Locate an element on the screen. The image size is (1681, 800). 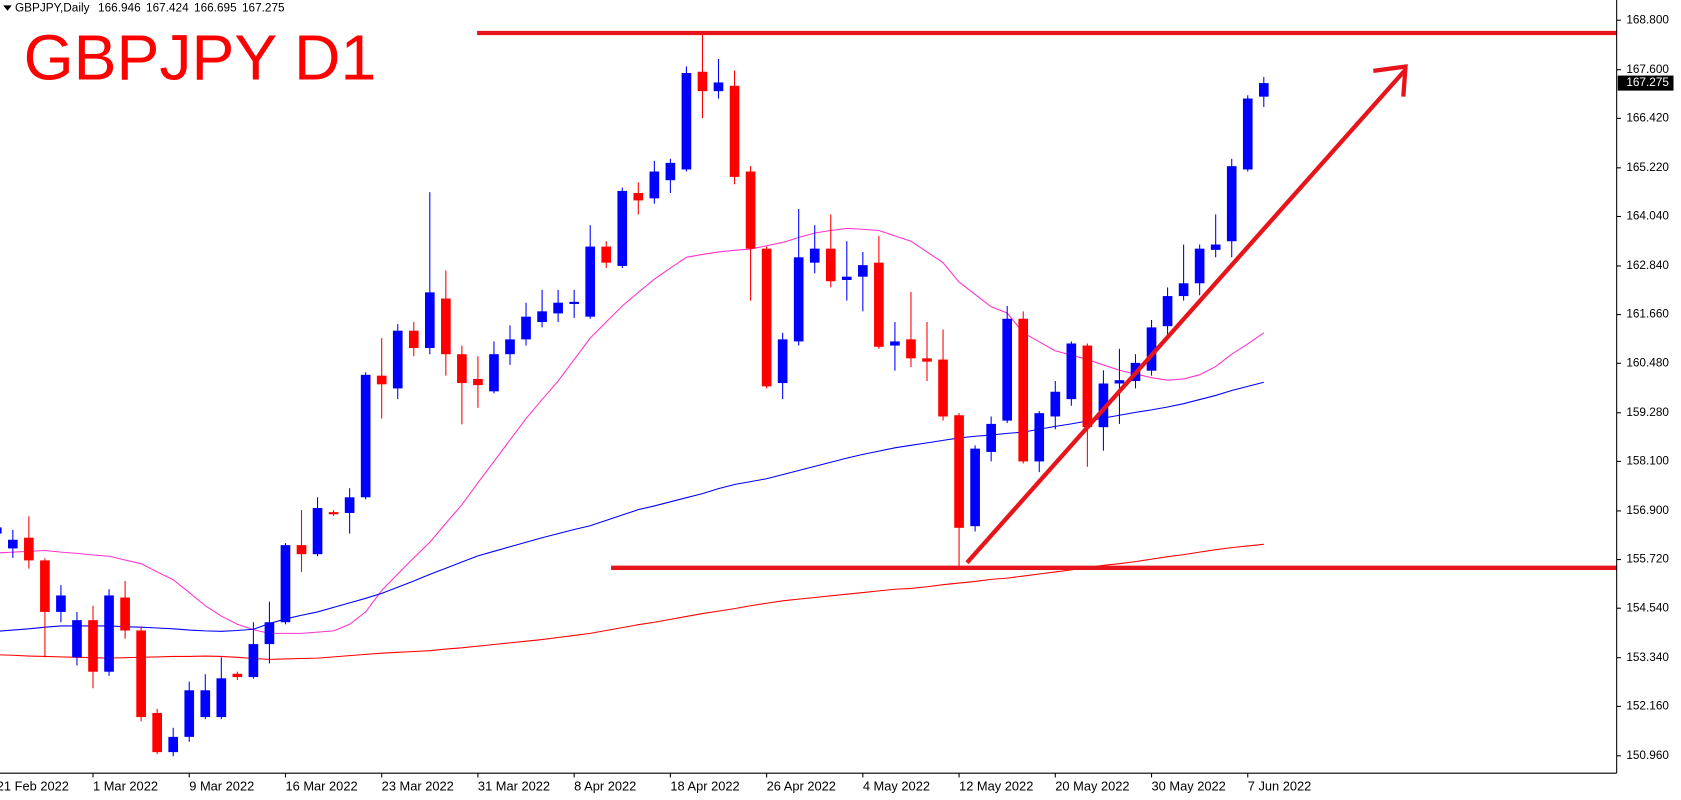
symbol: GBPJPY,Daily is located at coordinates (52, 8).